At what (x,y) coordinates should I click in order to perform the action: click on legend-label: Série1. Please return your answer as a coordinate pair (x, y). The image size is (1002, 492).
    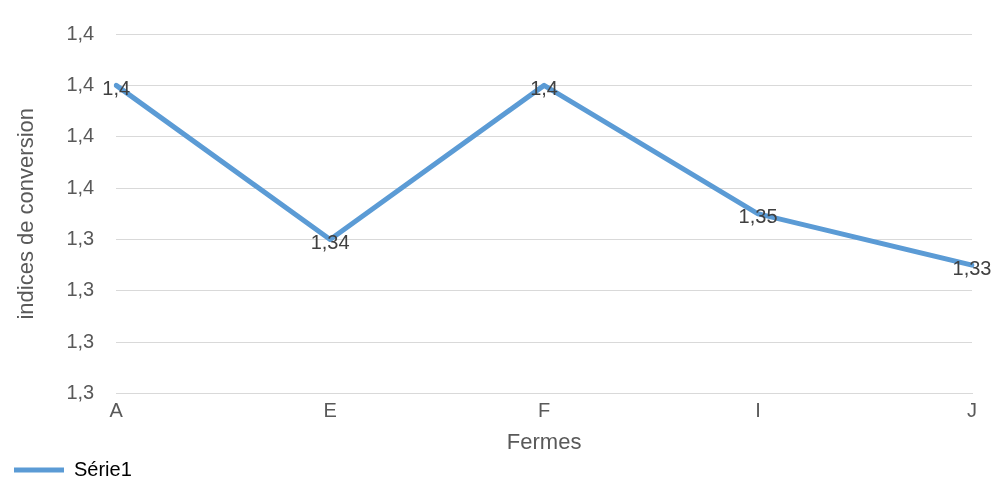
    Looking at the image, I should click on (103, 468).